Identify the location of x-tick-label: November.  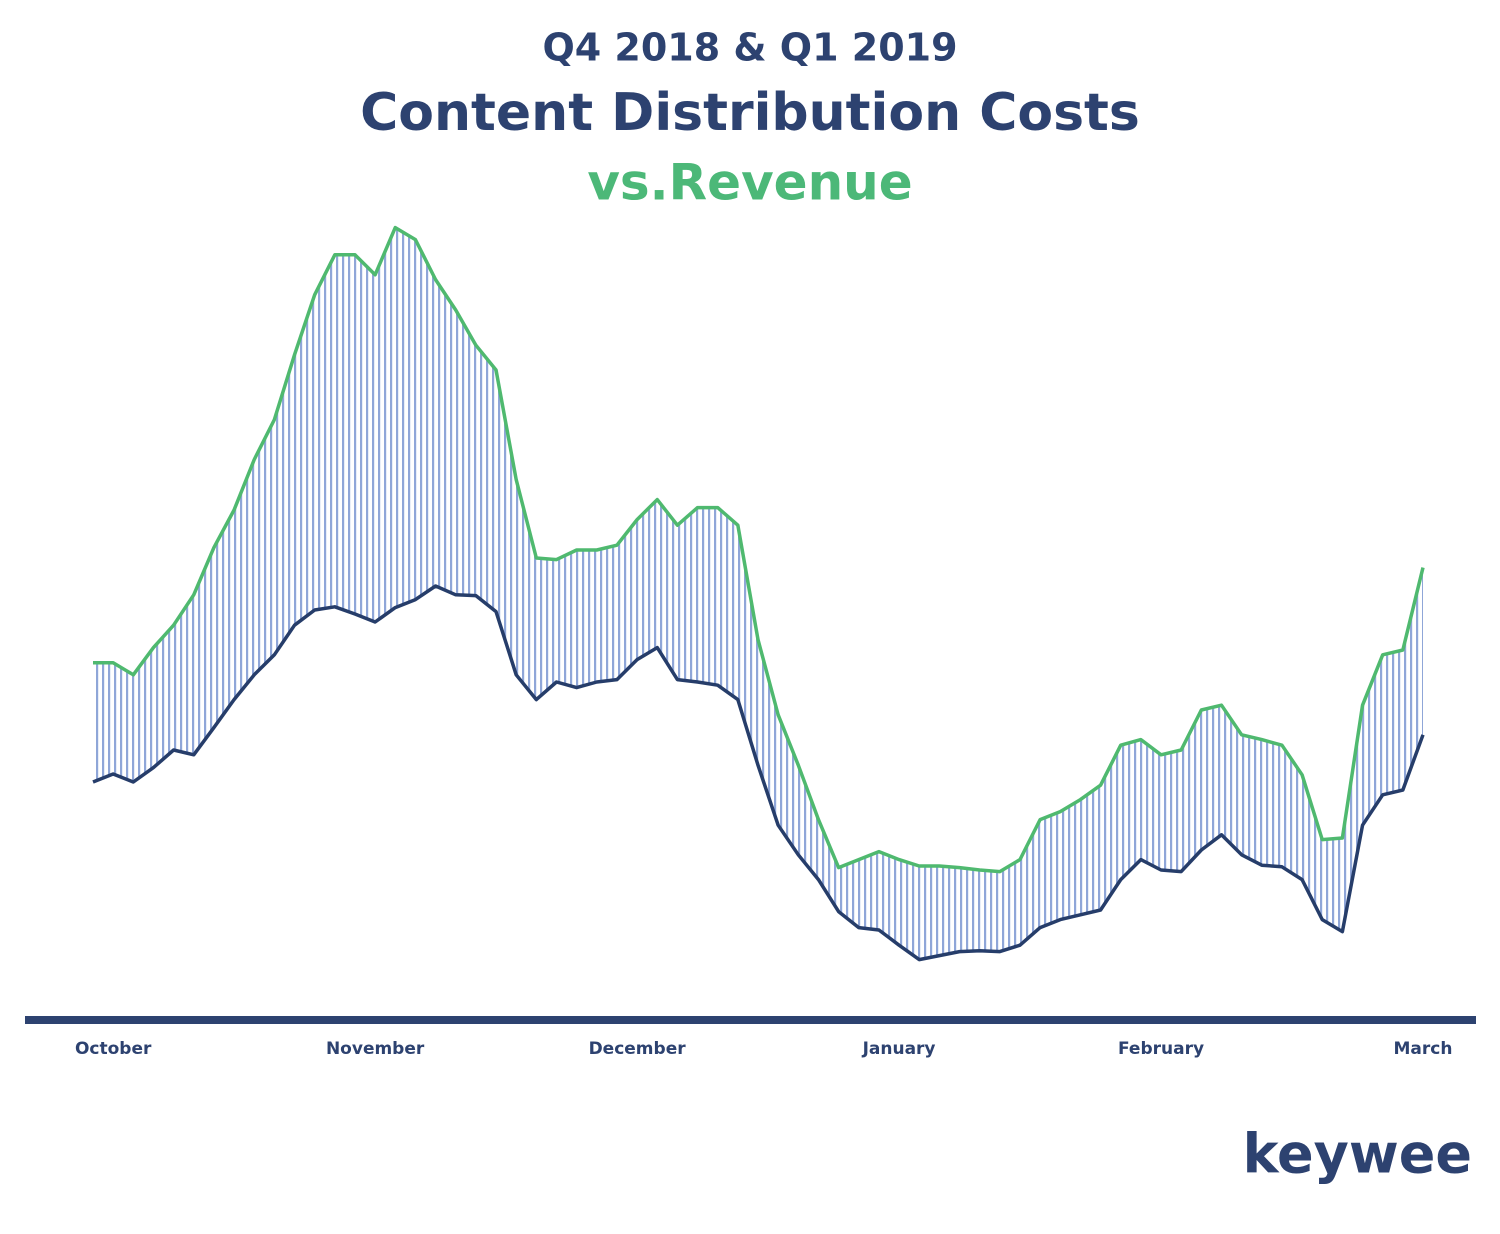
(375, 1049).